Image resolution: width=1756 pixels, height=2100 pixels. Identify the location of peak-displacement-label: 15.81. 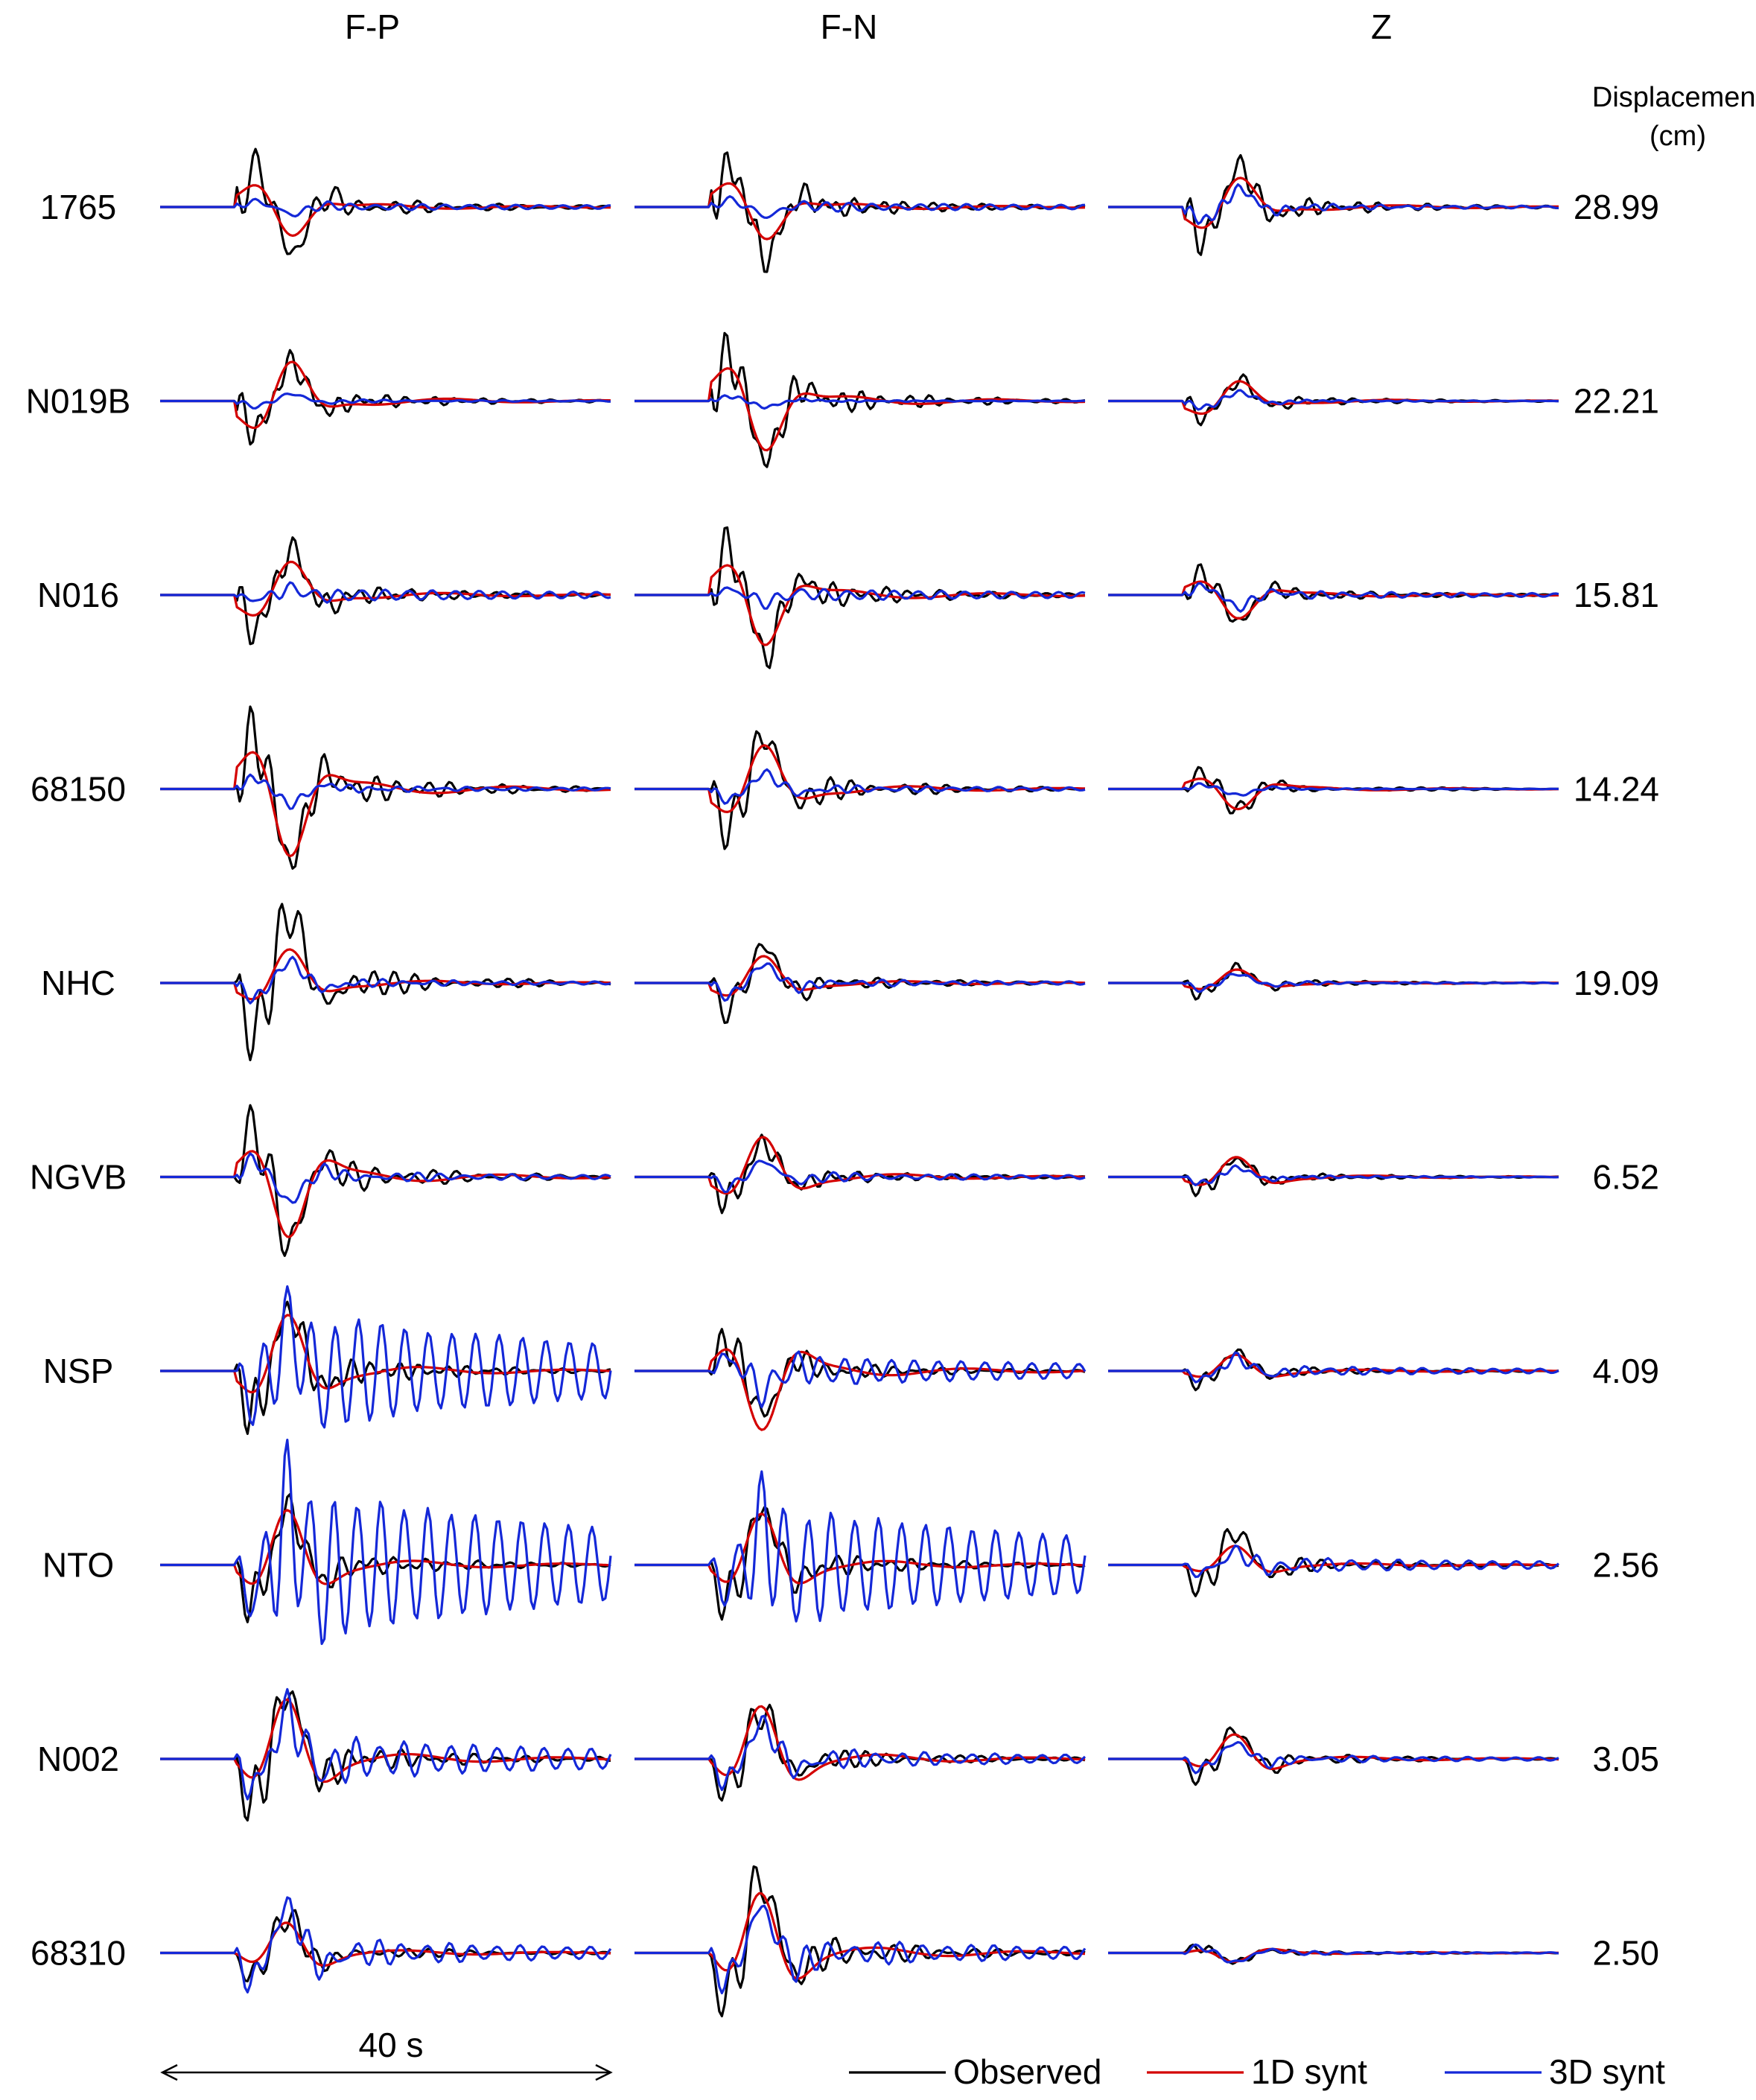
(1616, 595).